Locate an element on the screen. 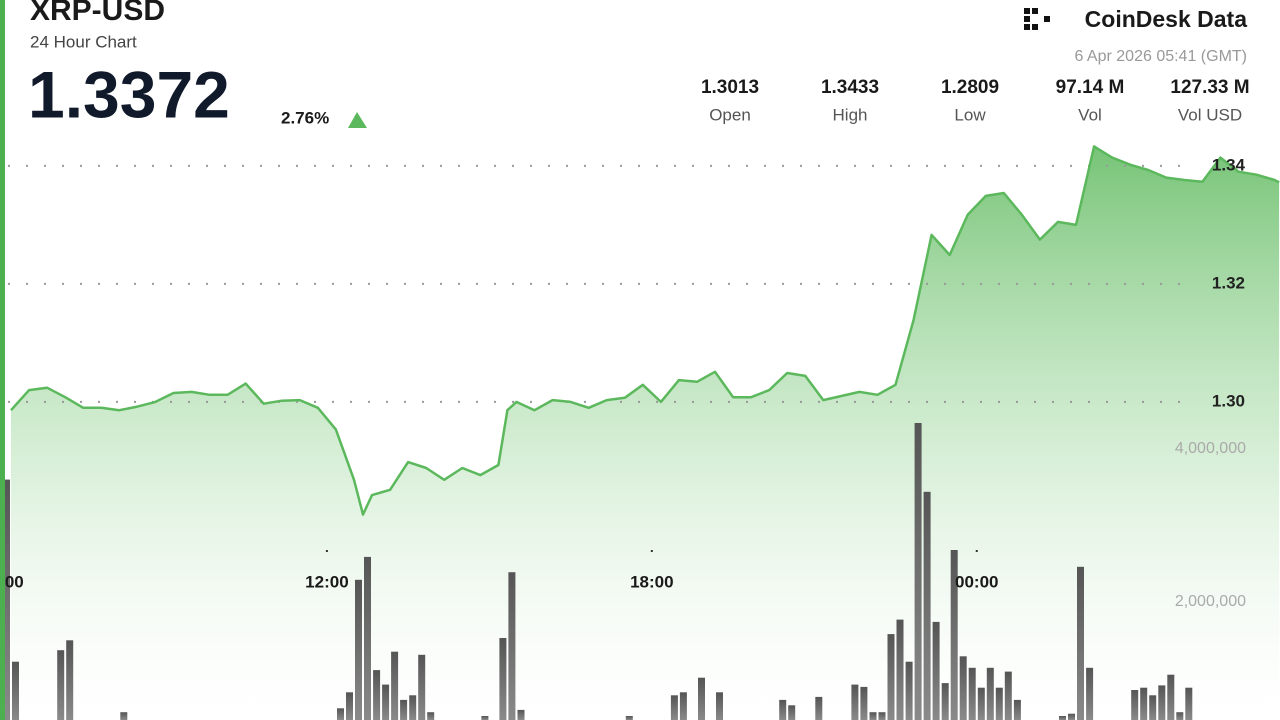 This screenshot has height=720, width=1280. x-tick-label: 00:00 is located at coordinates (976, 581).